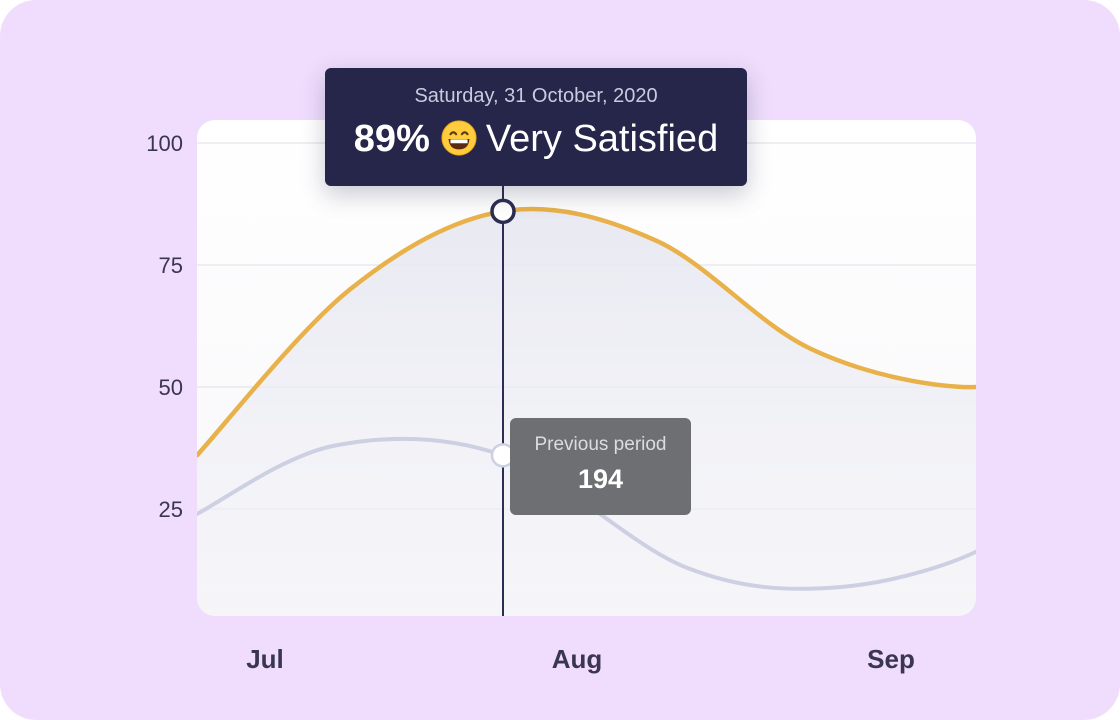 The width and height of the screenshot is (1120, 720). I want to click on previous-series-line, so click(586, 513).